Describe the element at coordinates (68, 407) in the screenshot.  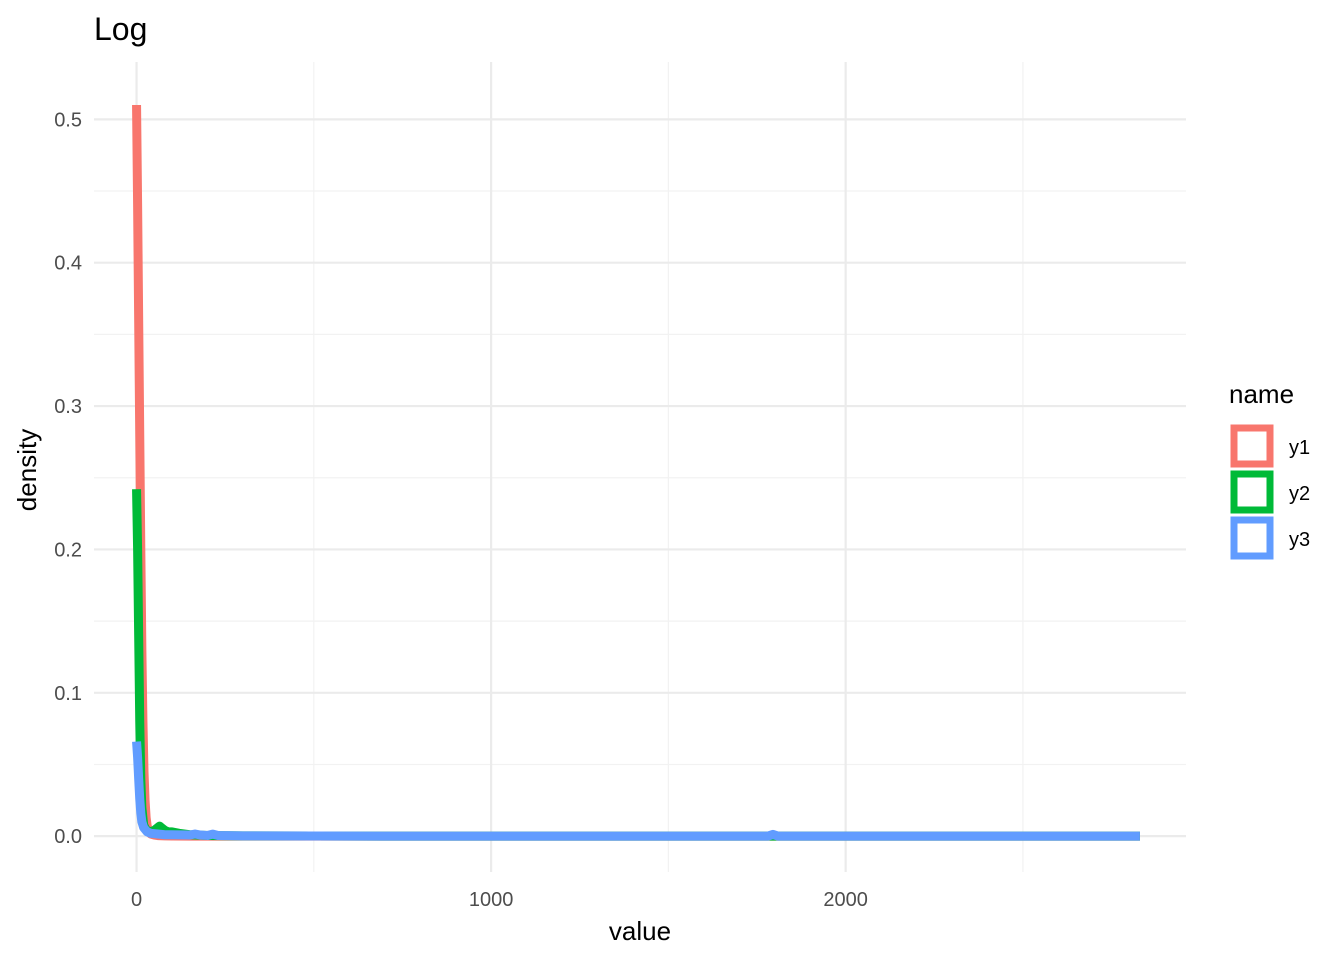
I see `y-tick-label: 0.3` at that location.